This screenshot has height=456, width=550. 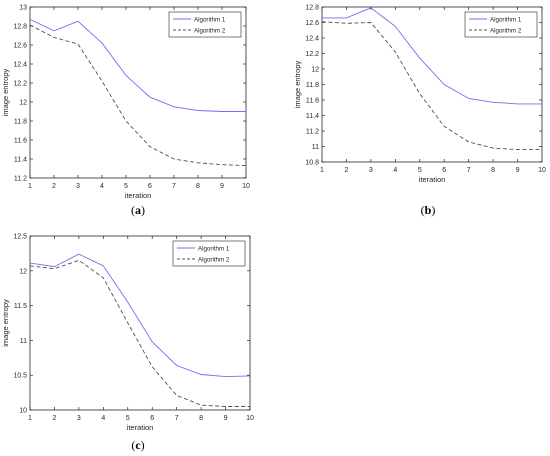 I want to click on y-tick-label: 10, so click(x=23, y=411).